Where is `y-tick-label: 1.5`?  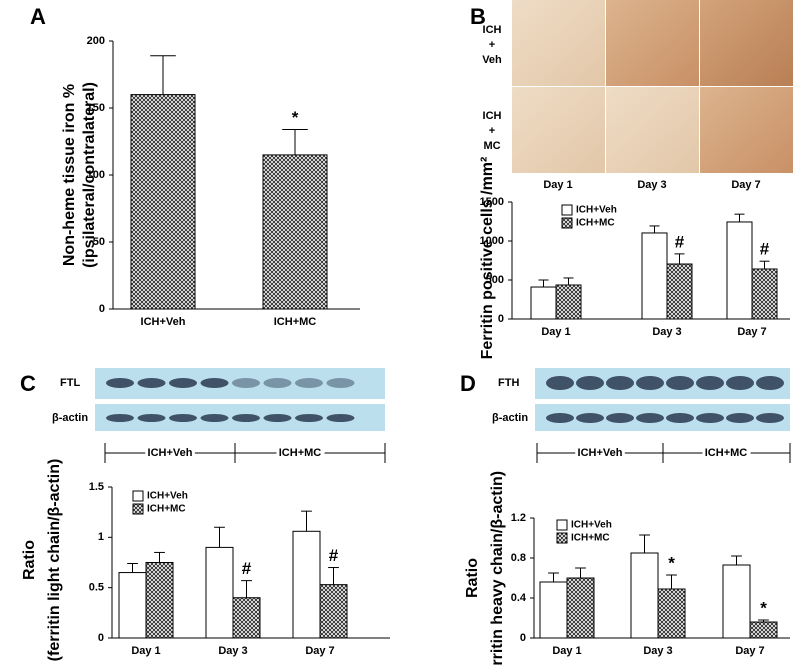 y-tick-label: 1.5 is located at coordinates (96, 487).